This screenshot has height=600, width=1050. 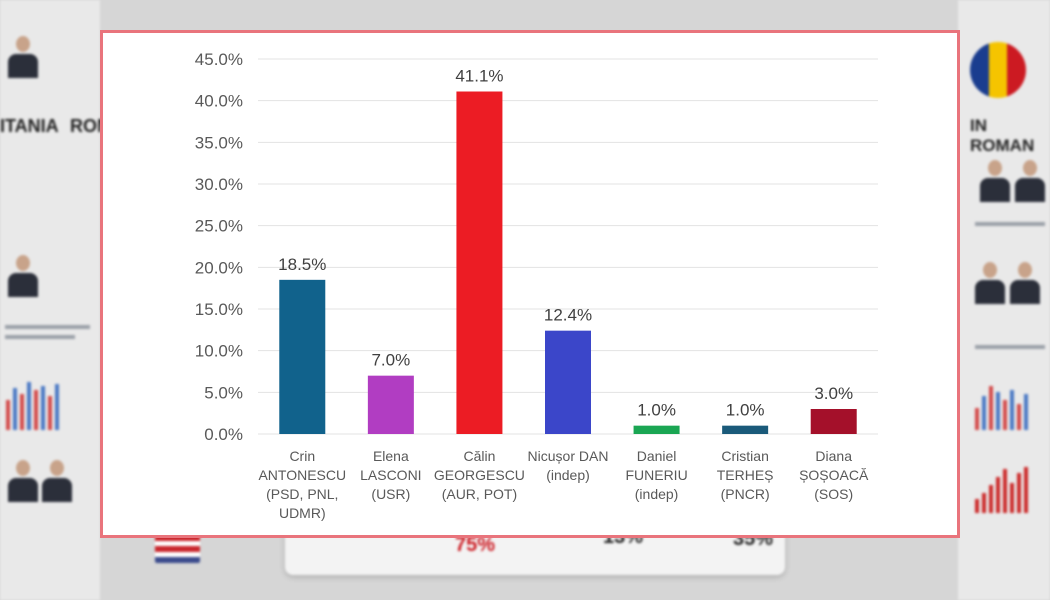 I want to click on data-label: 7.0%, so click(x=390, y=360).